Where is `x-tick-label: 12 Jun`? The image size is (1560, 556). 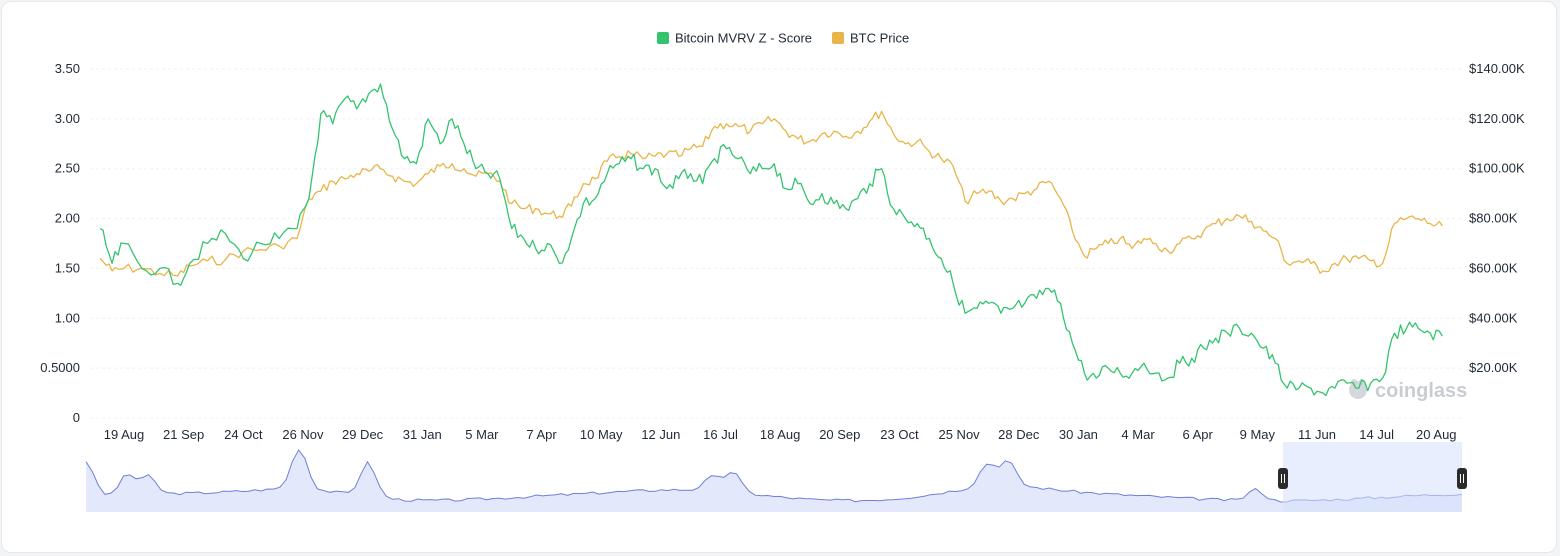 x-tick-label: 12 Jun is located at coordinates (660, 434).